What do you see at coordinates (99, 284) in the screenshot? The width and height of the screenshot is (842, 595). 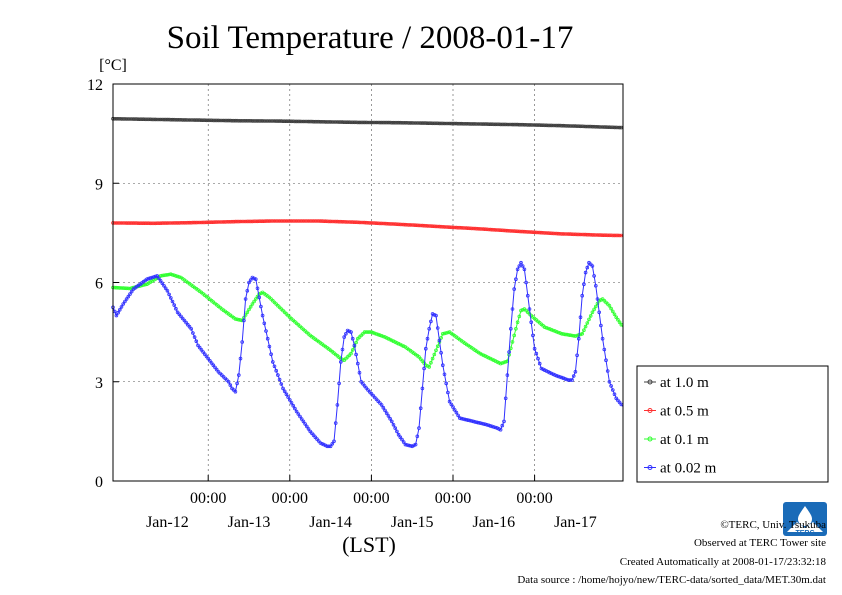 I see `y-tick-label: 6` at bounding box center [99, 284].